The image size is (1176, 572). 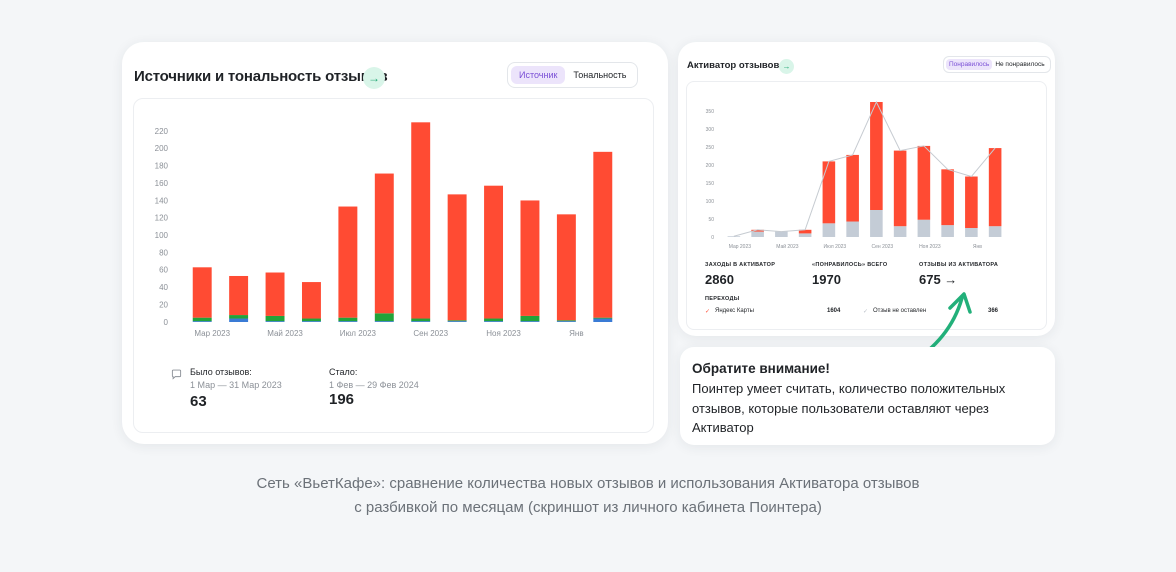 I want to click on y-tick-label: 50, so click(x=711, y=220).